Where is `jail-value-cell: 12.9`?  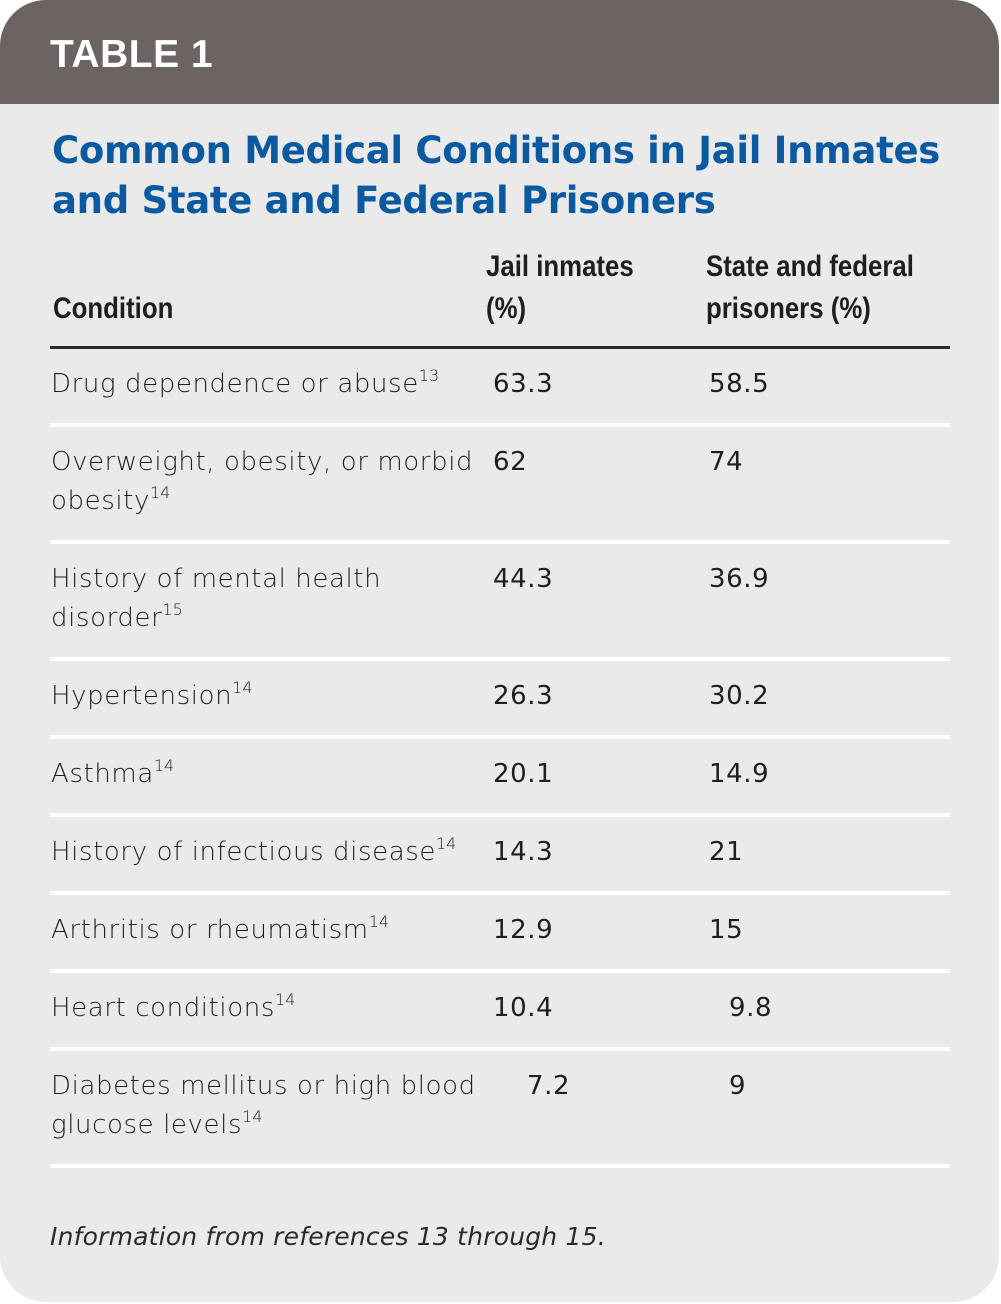 jail-value-cell: 12.9 is located at coordinates (593, 933).